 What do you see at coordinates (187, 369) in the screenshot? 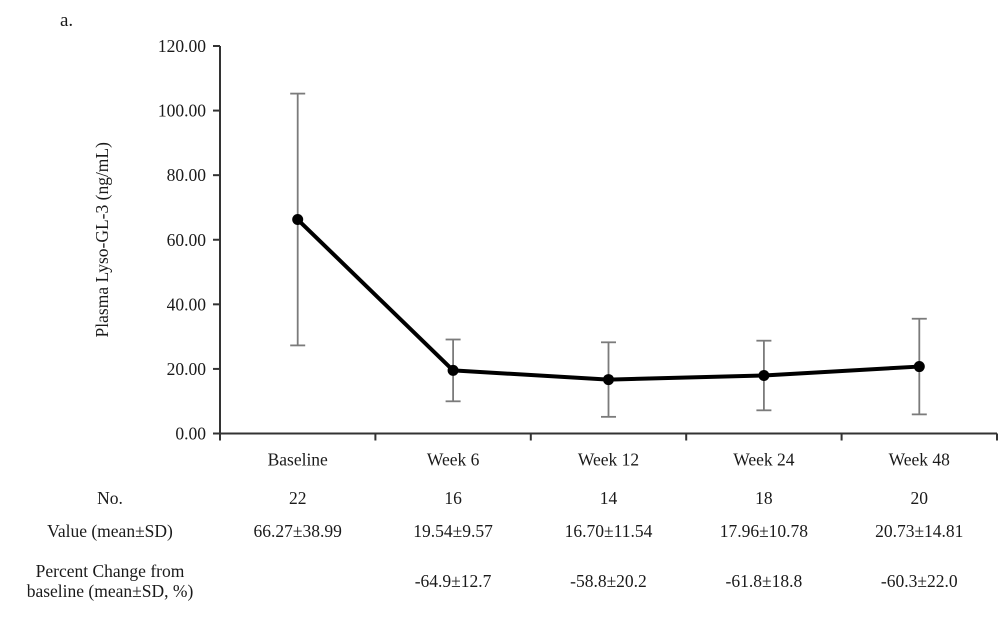
I see `y-tick-label: 20.00` at bounding box center [187, 369].